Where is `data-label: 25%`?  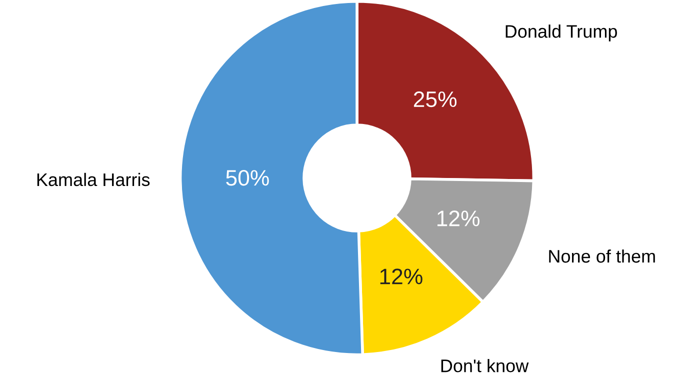
data-label: 25% is located at coordinates (435, 99).